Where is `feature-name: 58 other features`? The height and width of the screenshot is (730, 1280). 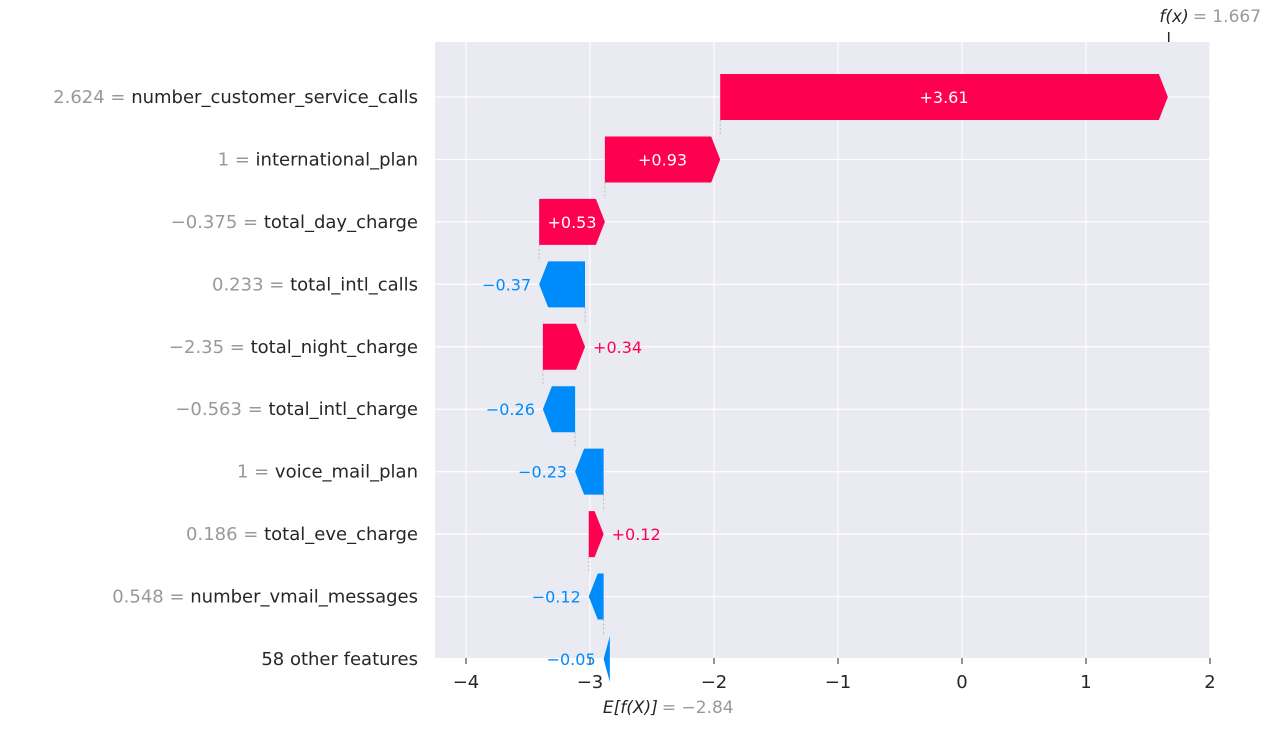
feature-name: 58 other features is located at coordinates (339, 659).